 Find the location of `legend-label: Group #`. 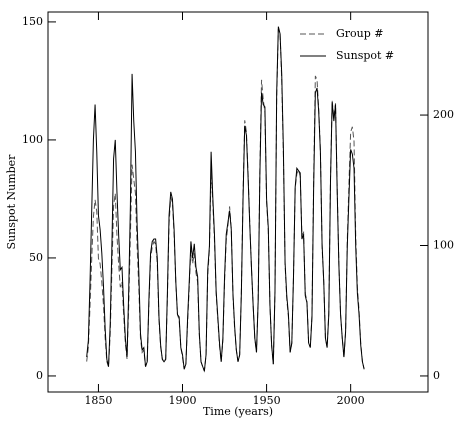

legend-label: Group # is located at coordinates (360, 33).